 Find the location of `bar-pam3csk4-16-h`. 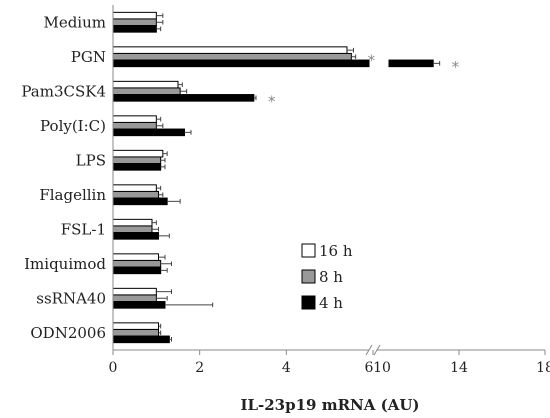

bar-pam3csk4-16-h is located at coordinates (145, 84).